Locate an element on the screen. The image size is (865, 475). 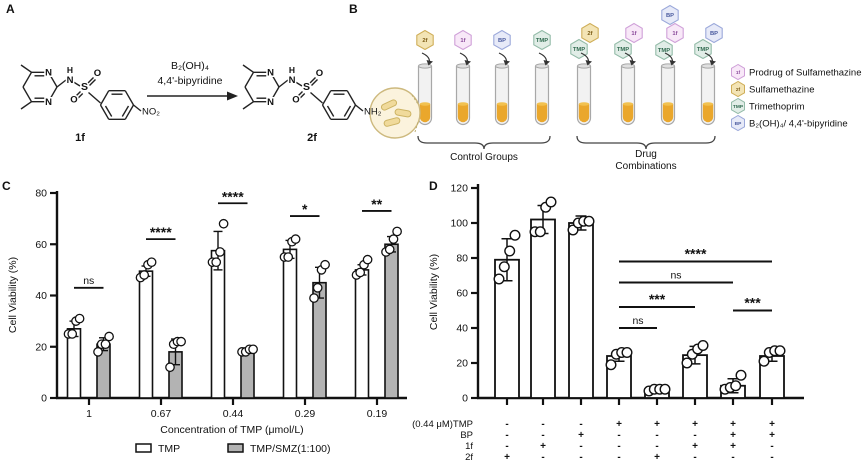
legend-text: Sulfamethazine is located at coordinates (781, 90).